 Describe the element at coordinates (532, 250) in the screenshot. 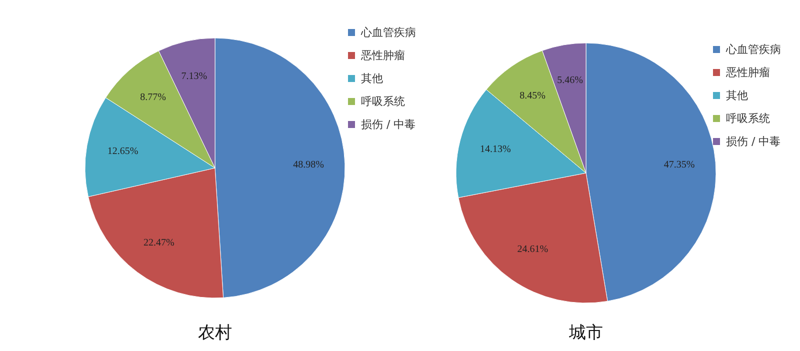

I see `data-label: 24.61%` at that location.